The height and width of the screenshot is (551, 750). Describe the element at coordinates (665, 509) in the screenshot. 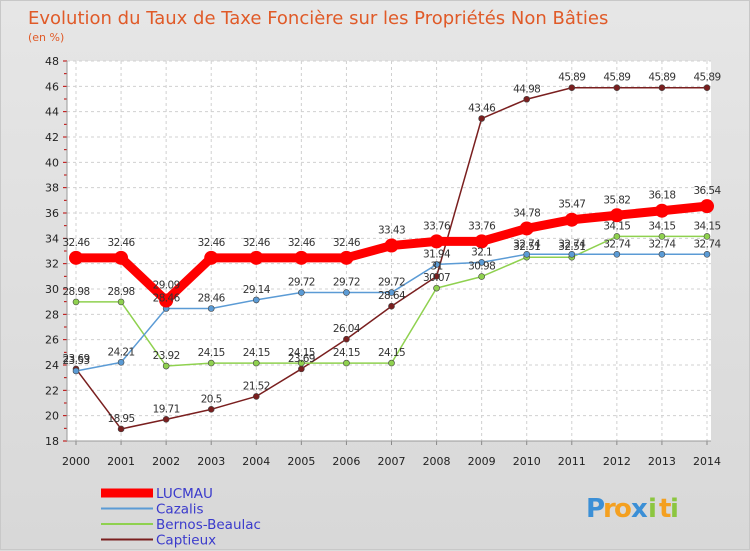

I see `logo-letter: t` at that location.